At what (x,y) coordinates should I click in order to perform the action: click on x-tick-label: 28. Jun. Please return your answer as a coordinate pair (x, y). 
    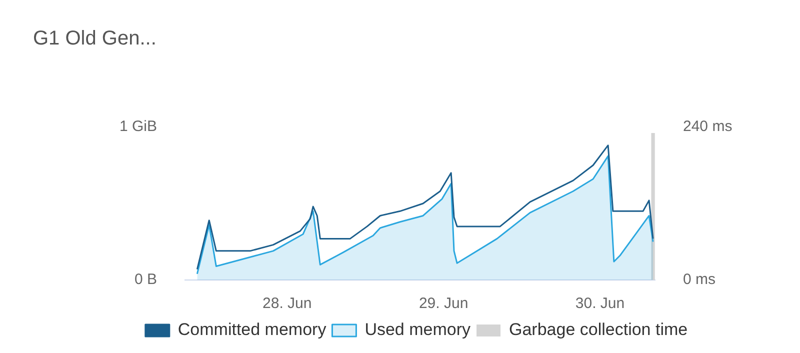
    Looking at the image, I should click on (287, 303).